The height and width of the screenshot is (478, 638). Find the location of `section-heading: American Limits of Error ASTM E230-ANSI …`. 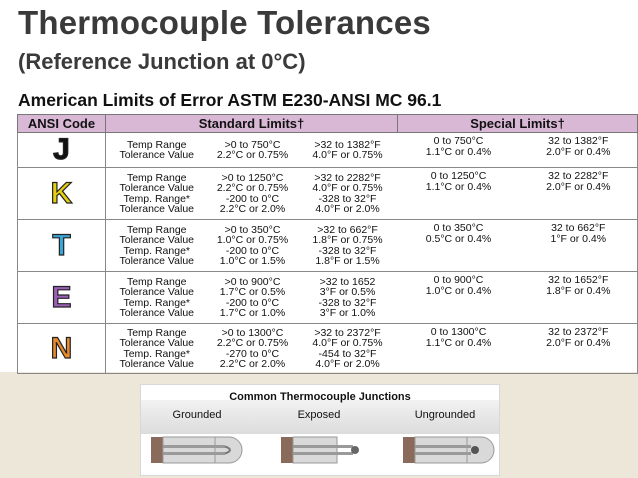

section-heading: American Limits of Error ASTM E230-ANSI … is located at coordinates (230, 100).